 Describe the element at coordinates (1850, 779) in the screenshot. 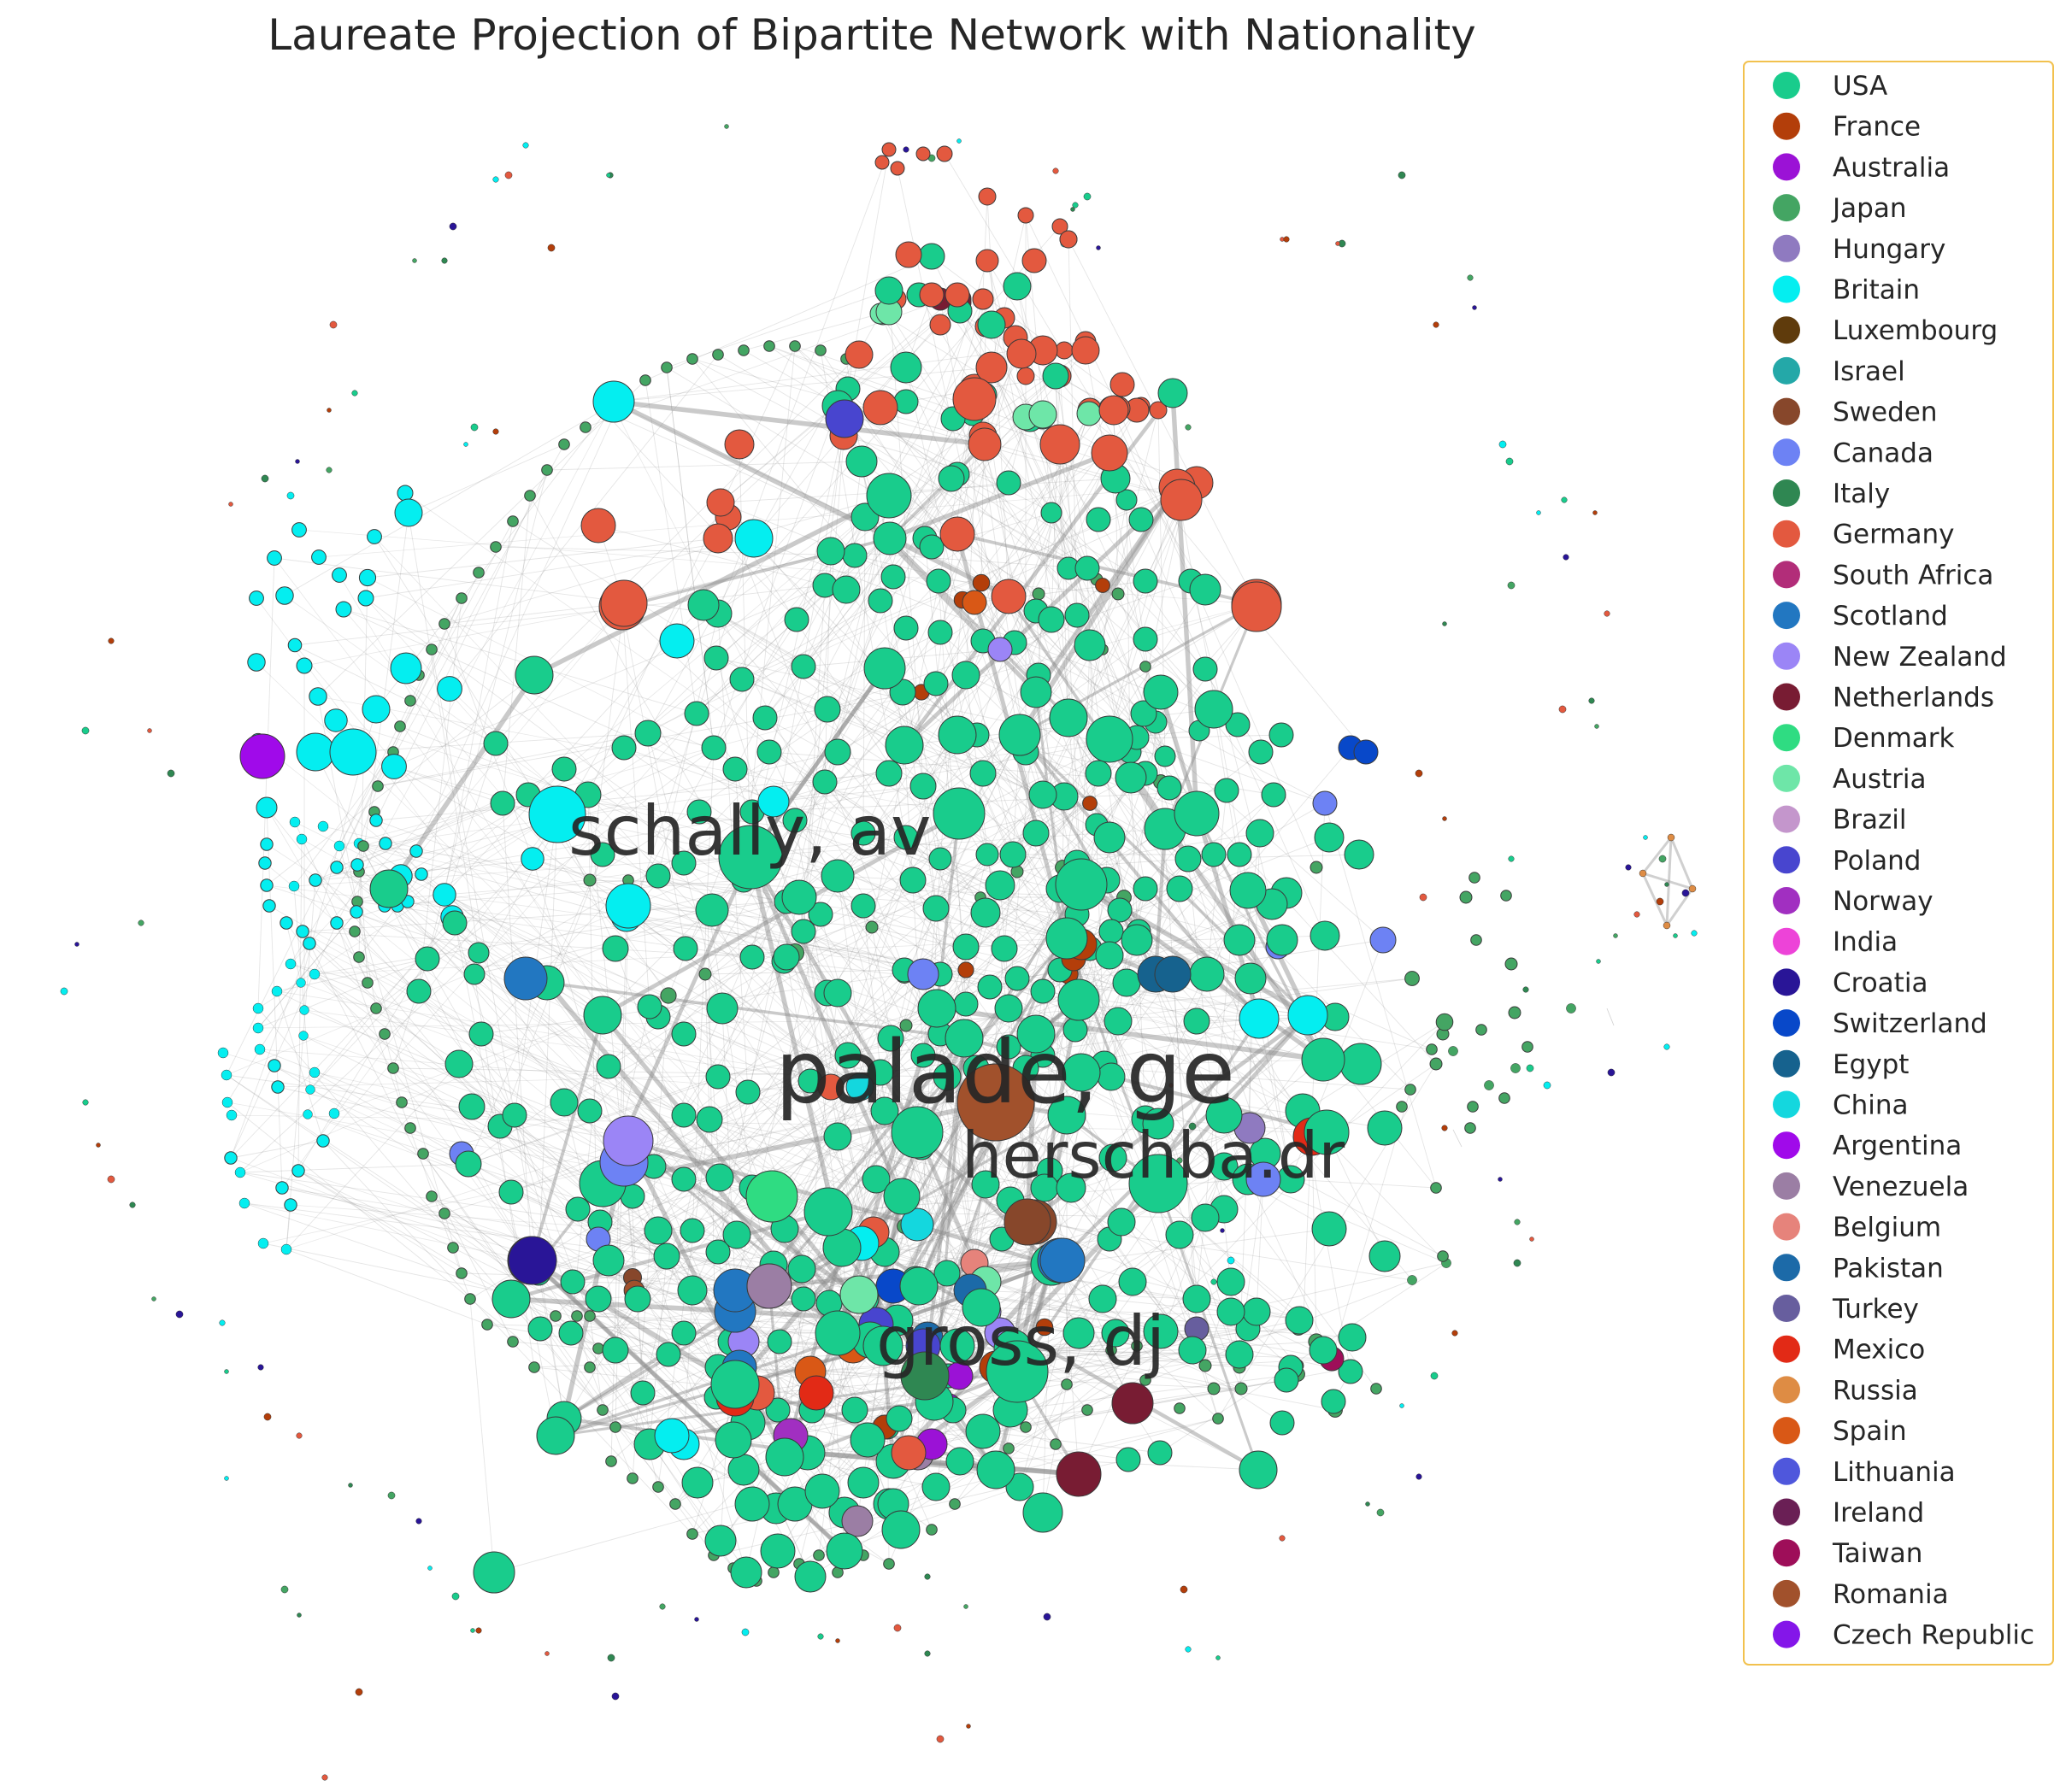

I see `legend-item: Austria` at that location.